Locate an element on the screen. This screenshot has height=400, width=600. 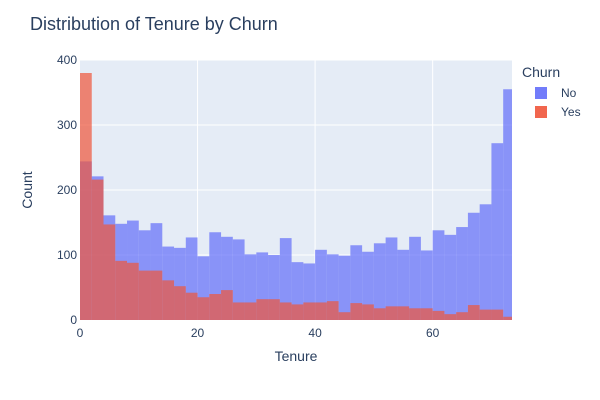
x-tick-label: 0 is located at coordinates (80, 333).